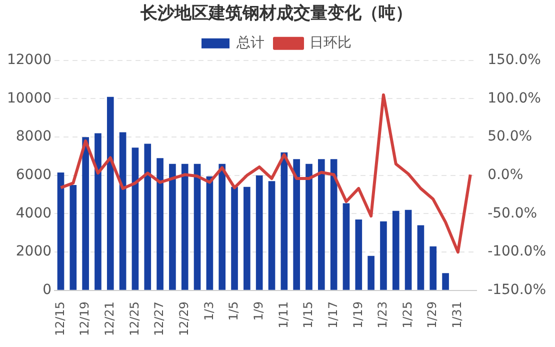 This screenshot has height=347, width=555. What do you see at coordinates (258, 311) in the screenshot?
I see `x-tick-label: 1/9` at bounding box center [258, 311].